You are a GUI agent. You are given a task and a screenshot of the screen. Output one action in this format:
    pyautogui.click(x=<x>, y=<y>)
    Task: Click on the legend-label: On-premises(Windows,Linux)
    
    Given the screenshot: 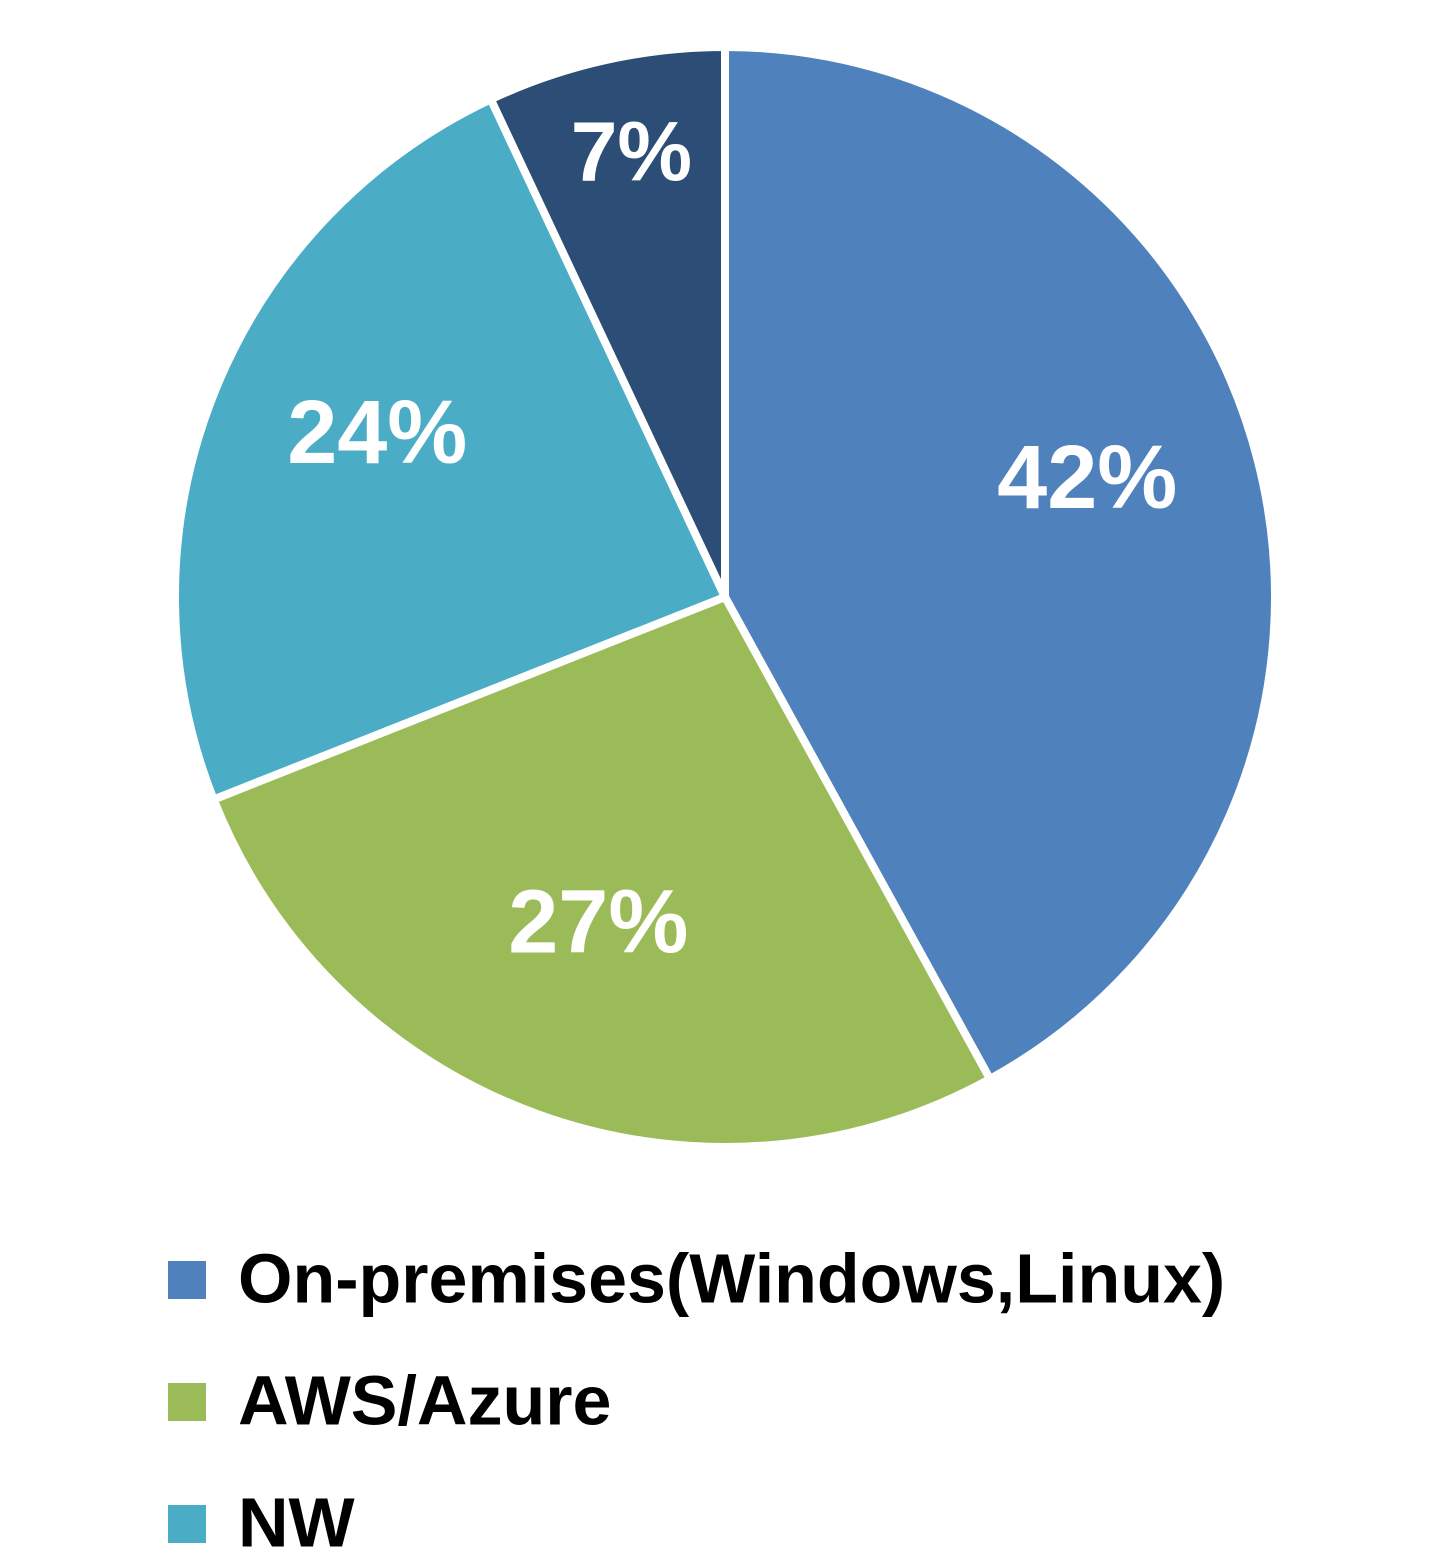 What is the action you would take?
    pyautogui.click(x=731, y=1278)
    